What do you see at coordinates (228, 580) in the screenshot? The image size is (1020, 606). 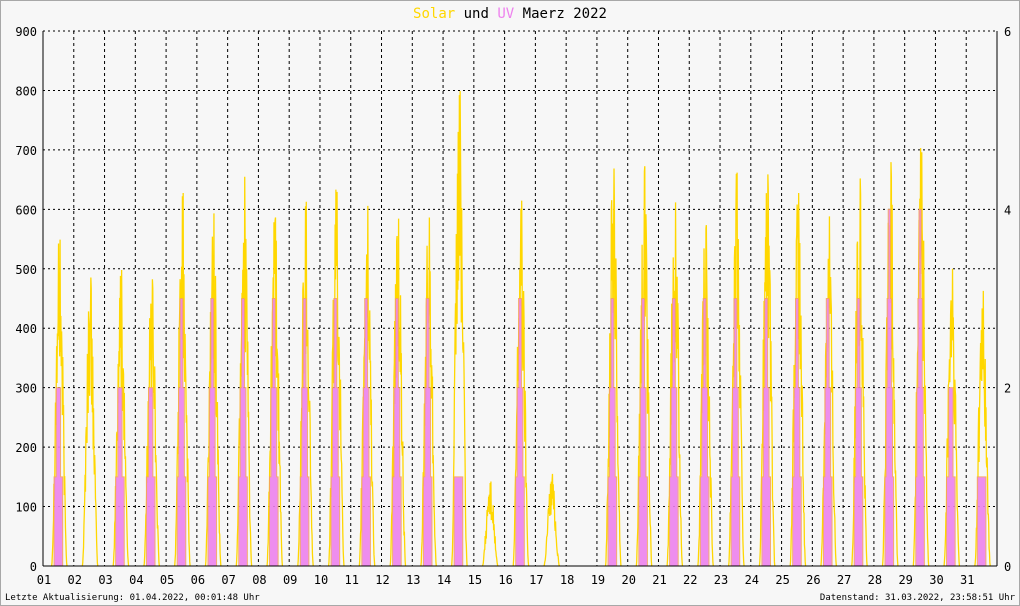 I see `x-tick-label: 07` at bounding box center [228, 580].